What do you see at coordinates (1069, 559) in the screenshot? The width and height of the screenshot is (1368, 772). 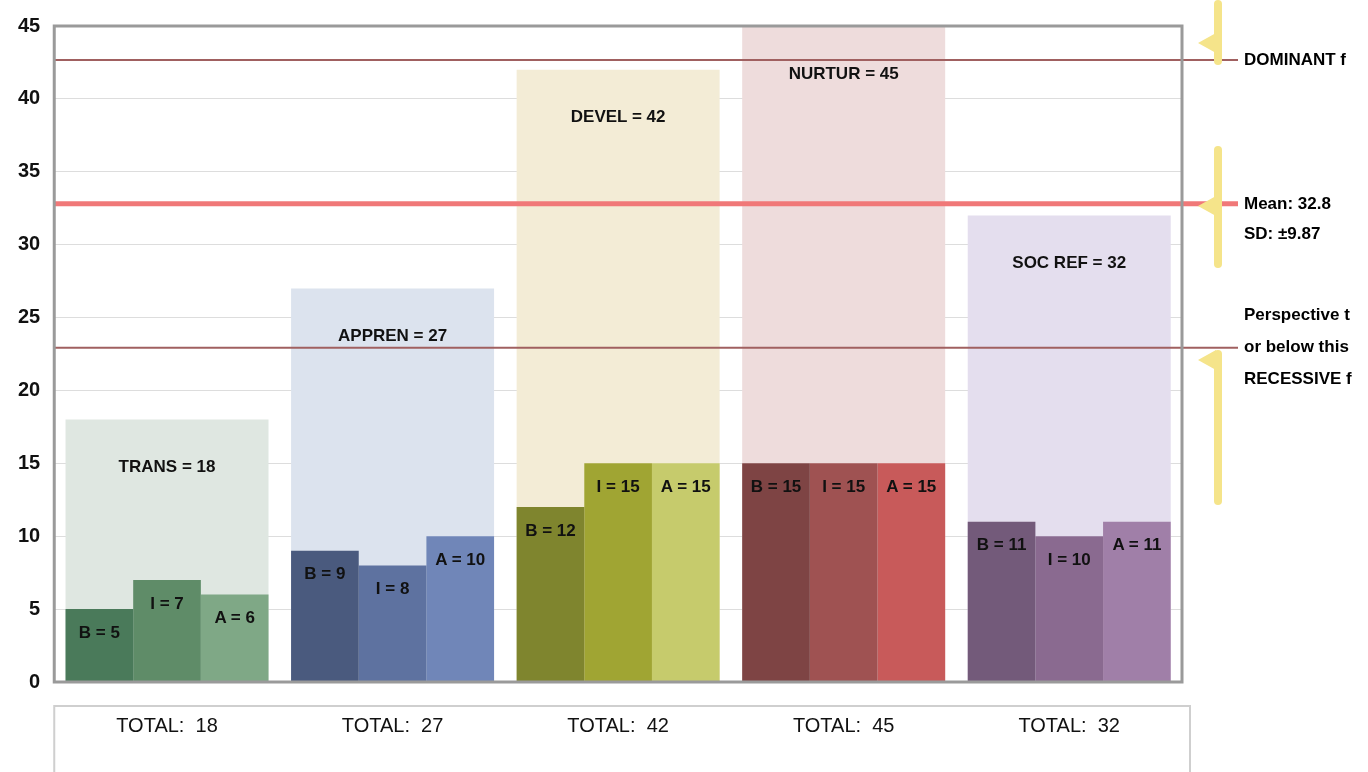 I see `data-label: I = 10` at bounding box center [1069, 559].